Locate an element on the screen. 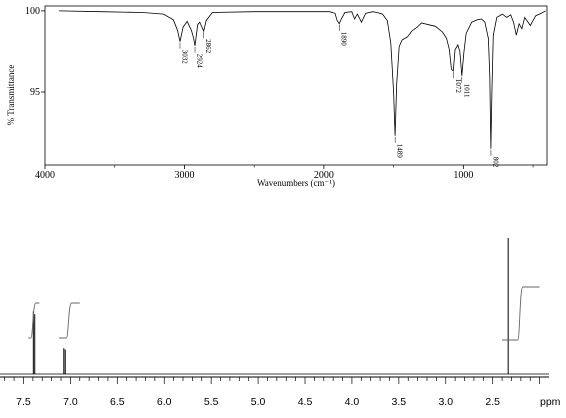  nmr-x-tick-label: 5.5 is located at coordinates (211, 402).